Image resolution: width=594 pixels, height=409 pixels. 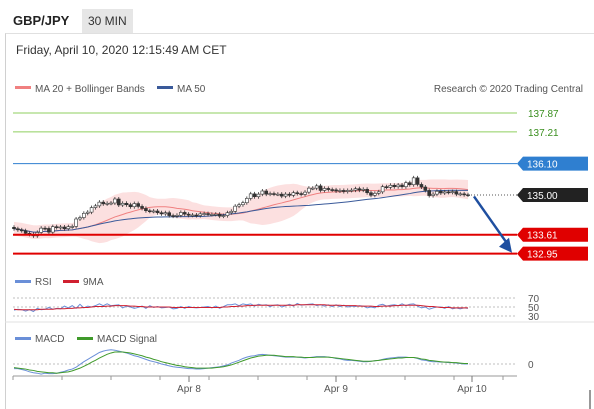 I want to click on forecast-arrow-head, so click(x=505, y=245).